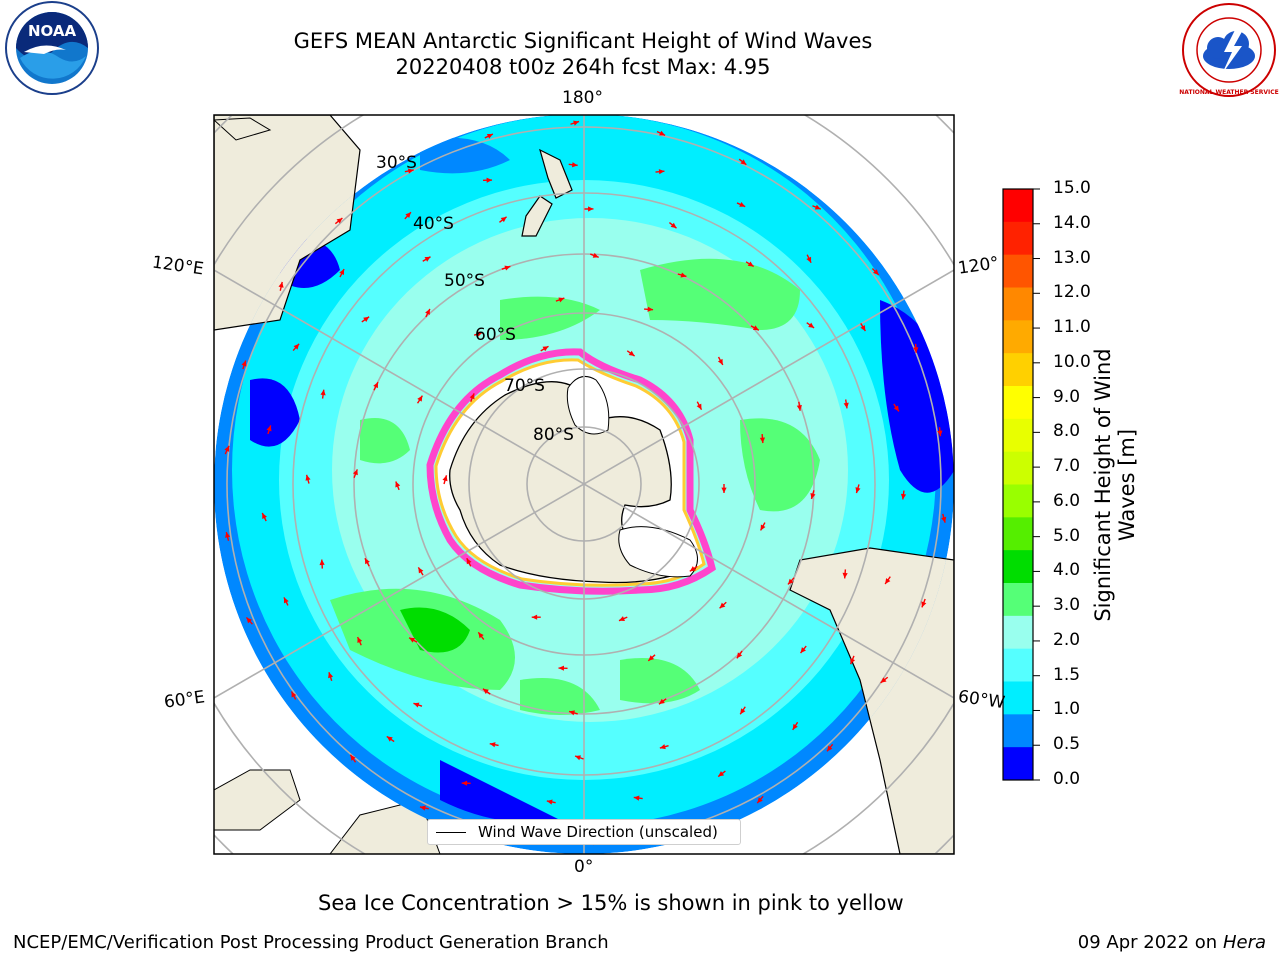  What do you see at coordinates (451, 832) in the screenshot?
I see `legend-line-swatch` at bounding box center [451, 832].